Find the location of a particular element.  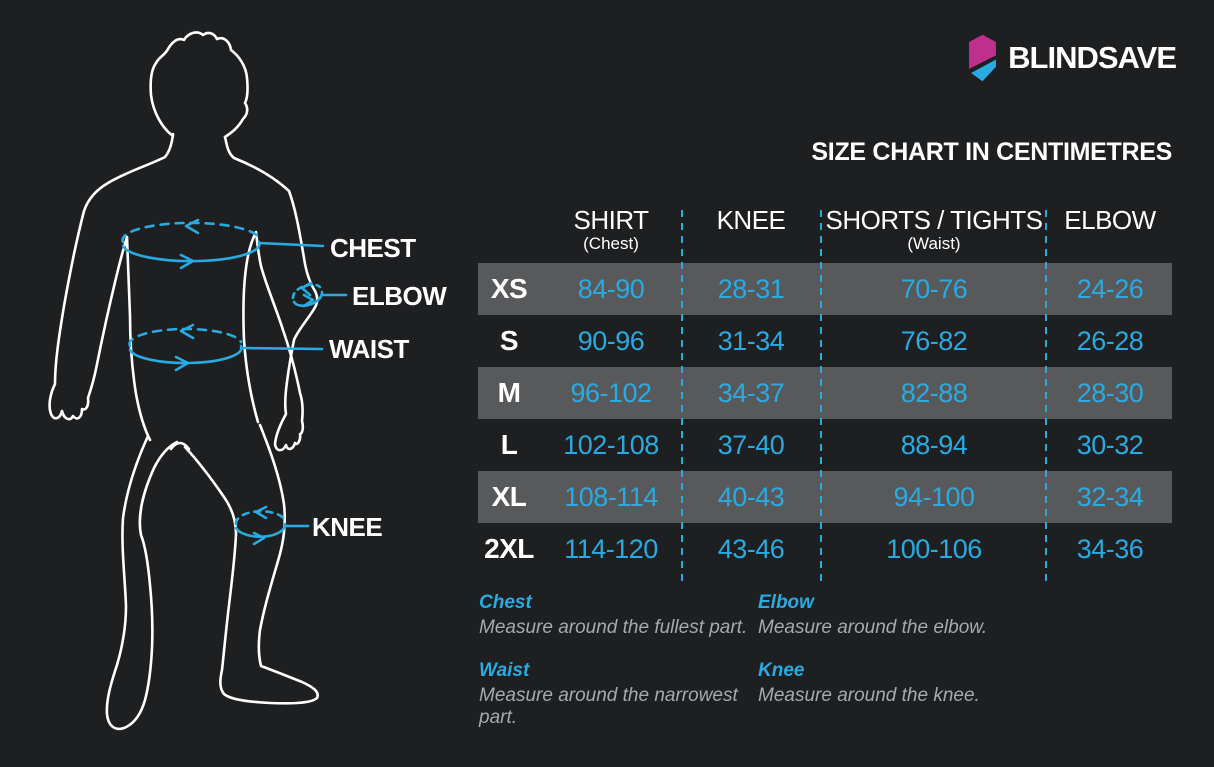

diagram-label-elbow: ELBOW is located at coordinates (399, 296).